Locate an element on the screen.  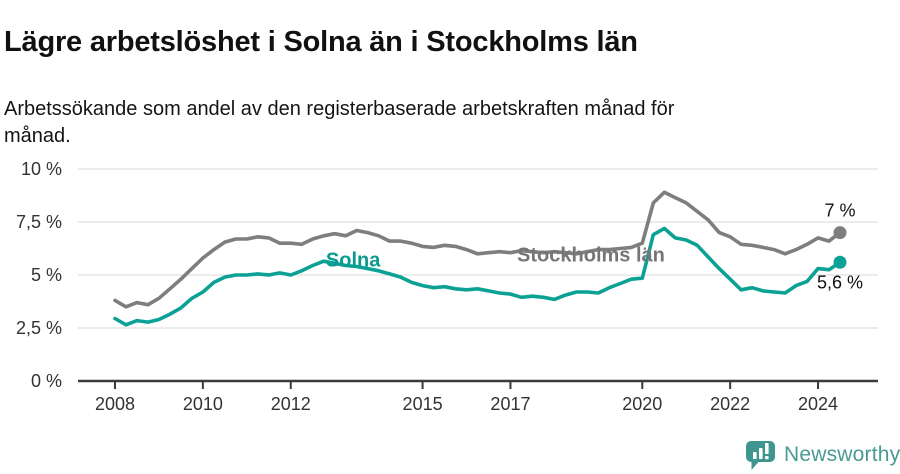
end-value-label-solna: 5,6 % is located at coordinates (840, 282).